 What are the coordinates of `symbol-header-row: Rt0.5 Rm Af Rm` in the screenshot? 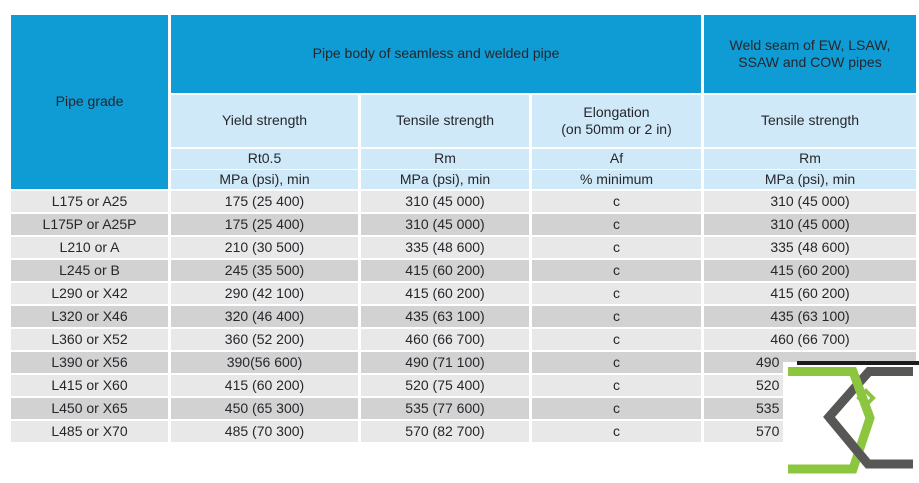 It's located at (464, 158).